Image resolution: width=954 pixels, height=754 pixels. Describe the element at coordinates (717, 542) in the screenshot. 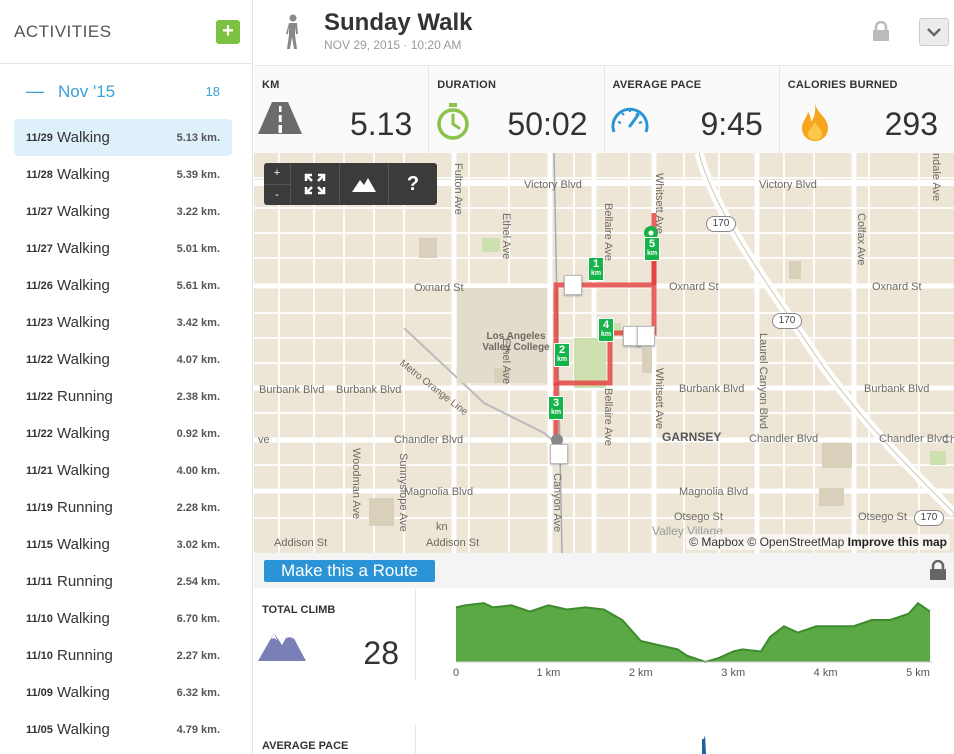

I see `mapbox-credit-link: © Mapbox` at that location.